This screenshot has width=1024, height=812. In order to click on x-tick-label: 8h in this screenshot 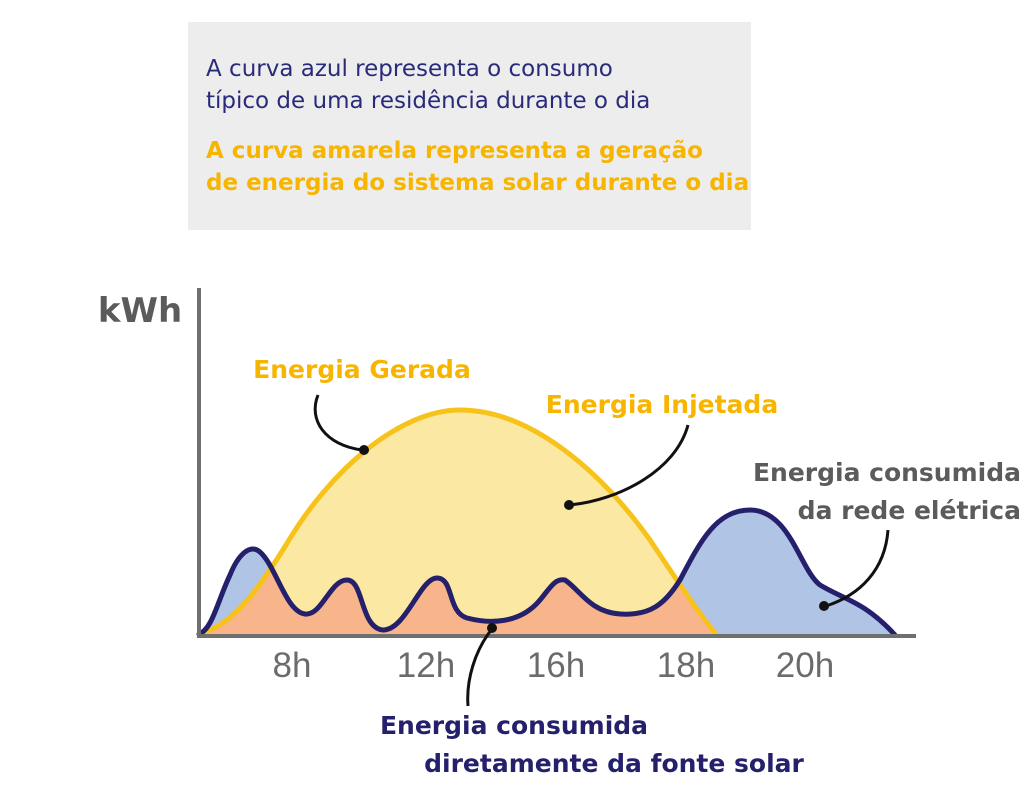, I will do `click(292, 665)`.